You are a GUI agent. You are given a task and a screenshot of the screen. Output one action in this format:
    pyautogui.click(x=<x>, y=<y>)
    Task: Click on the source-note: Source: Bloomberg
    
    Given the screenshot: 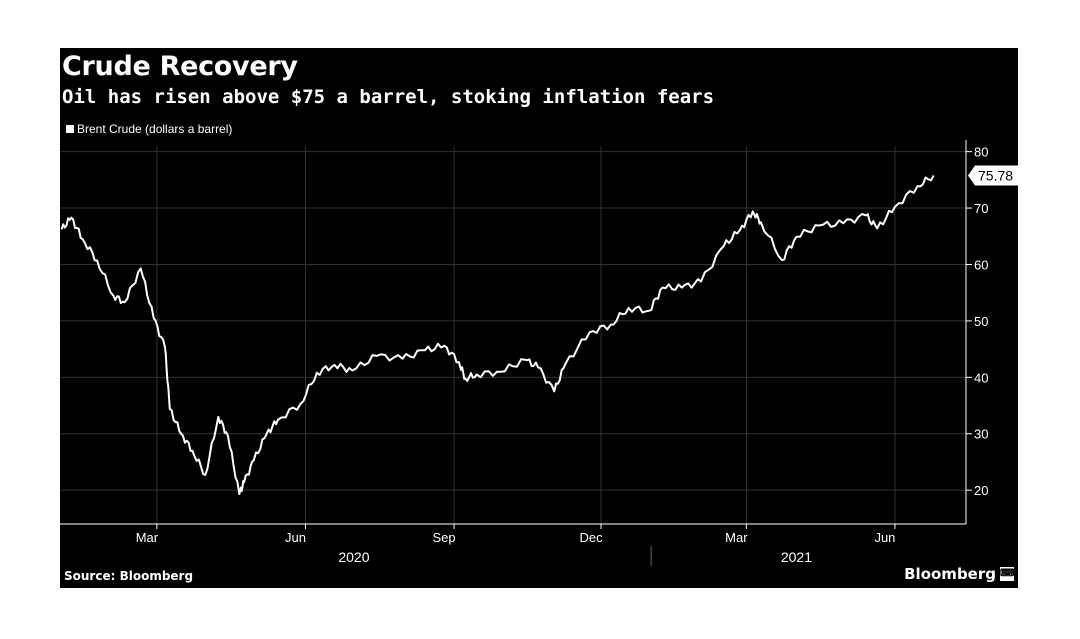 What is the action you would take?
    pyautogui.click(x=129, y=576)
    